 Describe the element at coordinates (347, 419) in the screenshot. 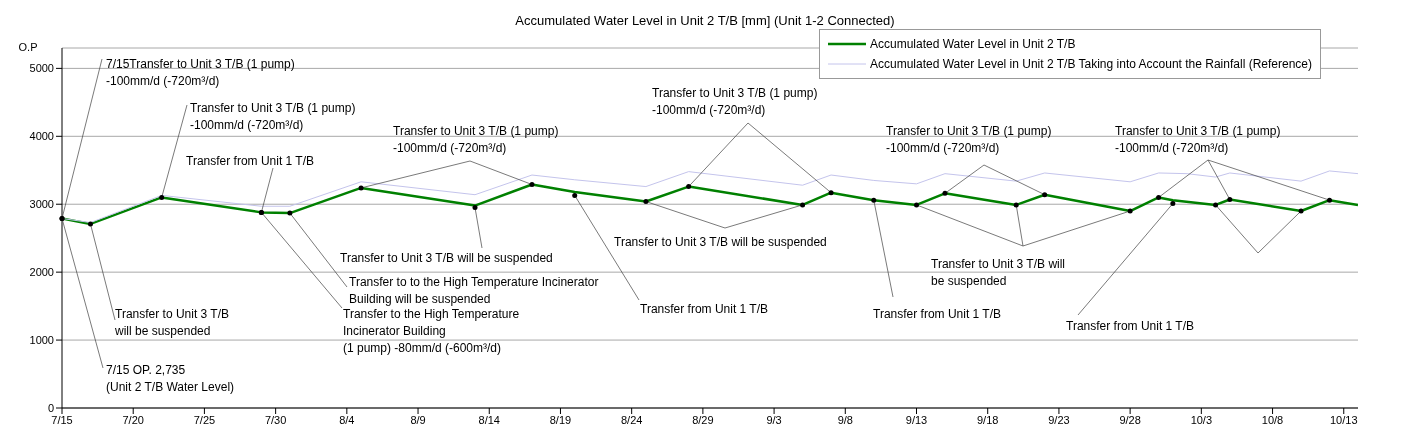

I see `x-tick-label: 8/4` at that location.